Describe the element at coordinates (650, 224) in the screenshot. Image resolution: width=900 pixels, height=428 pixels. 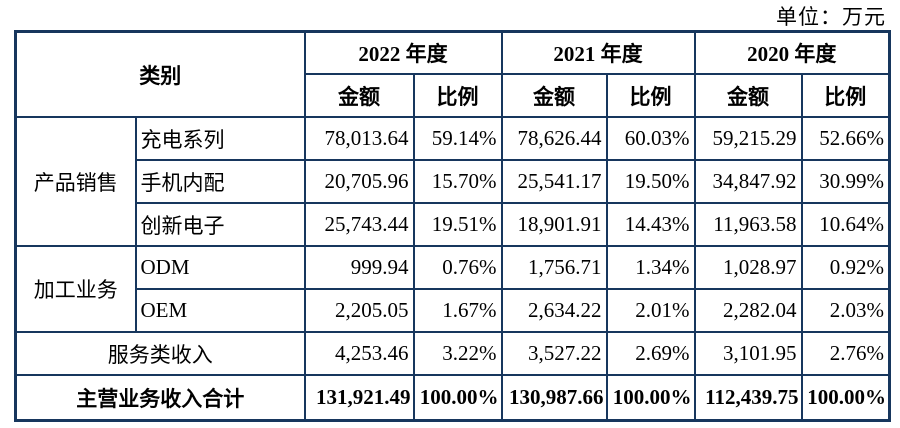
I see `ratio-cell: 14.43%` at that location.